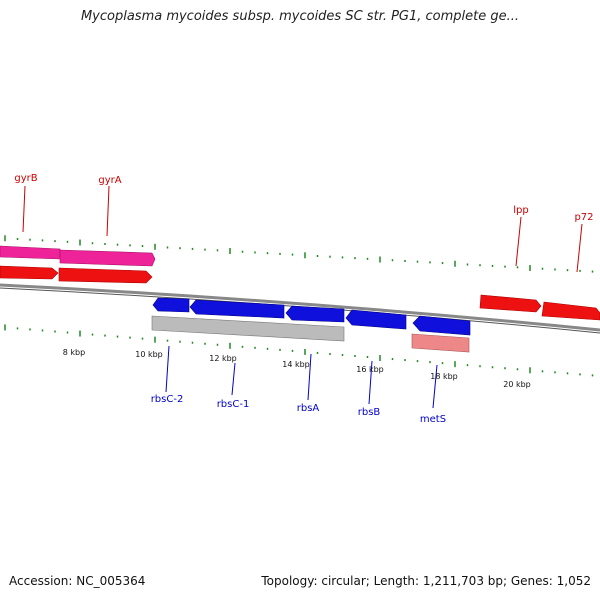 This screenshot has height=600, width=600. What do you see at coordinates (233, 404) in the screenshot?
I see `label-rbsC-1: rbsC-1` at bounding box center [233, 404].